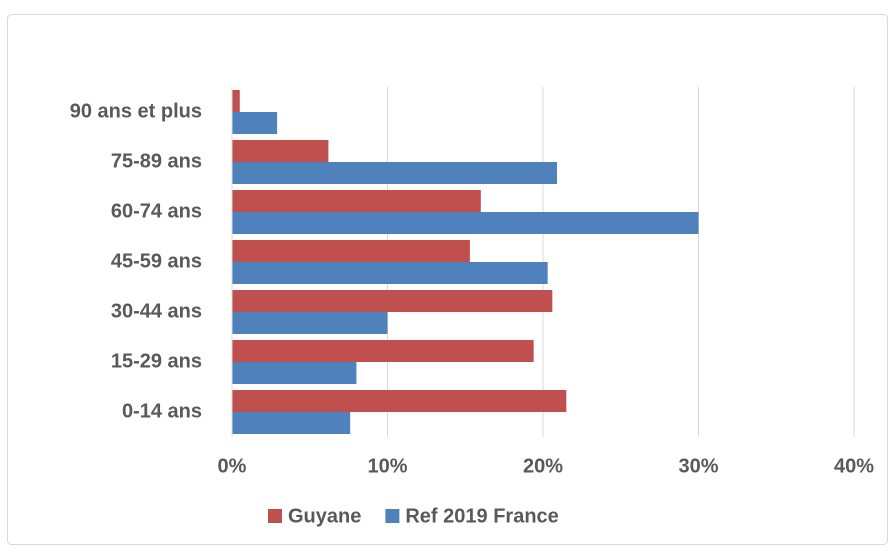 This screenshot has height=552, width=895. I want to click on x-tick-label: 40%, so click(854, 466).